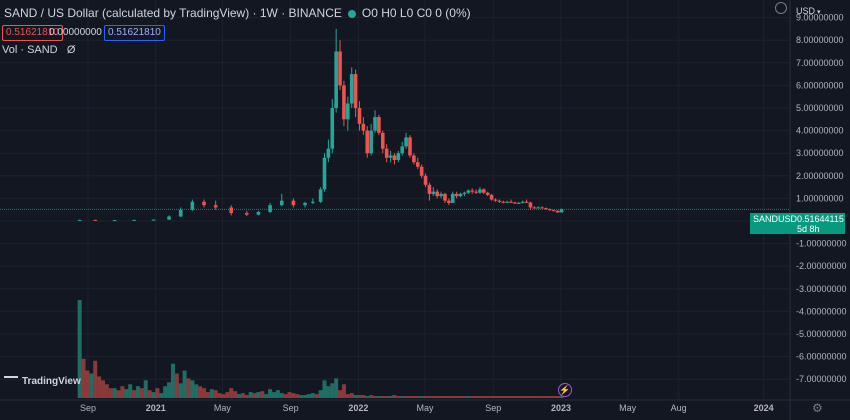 The image size is (850, 420). I want to click on tradingview-logo-icon, so click(11, 381).